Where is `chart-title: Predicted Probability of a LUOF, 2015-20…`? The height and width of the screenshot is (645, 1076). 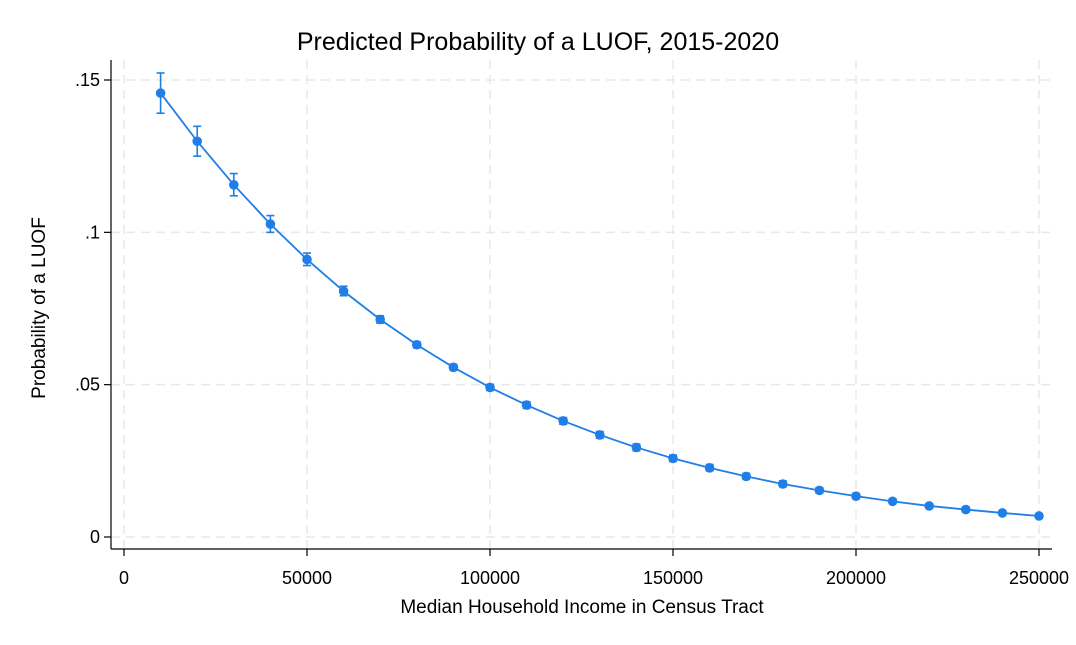 chart-title: Predicted Probability of a LUOF, 2015-20… is located at coordinates (538, 42).